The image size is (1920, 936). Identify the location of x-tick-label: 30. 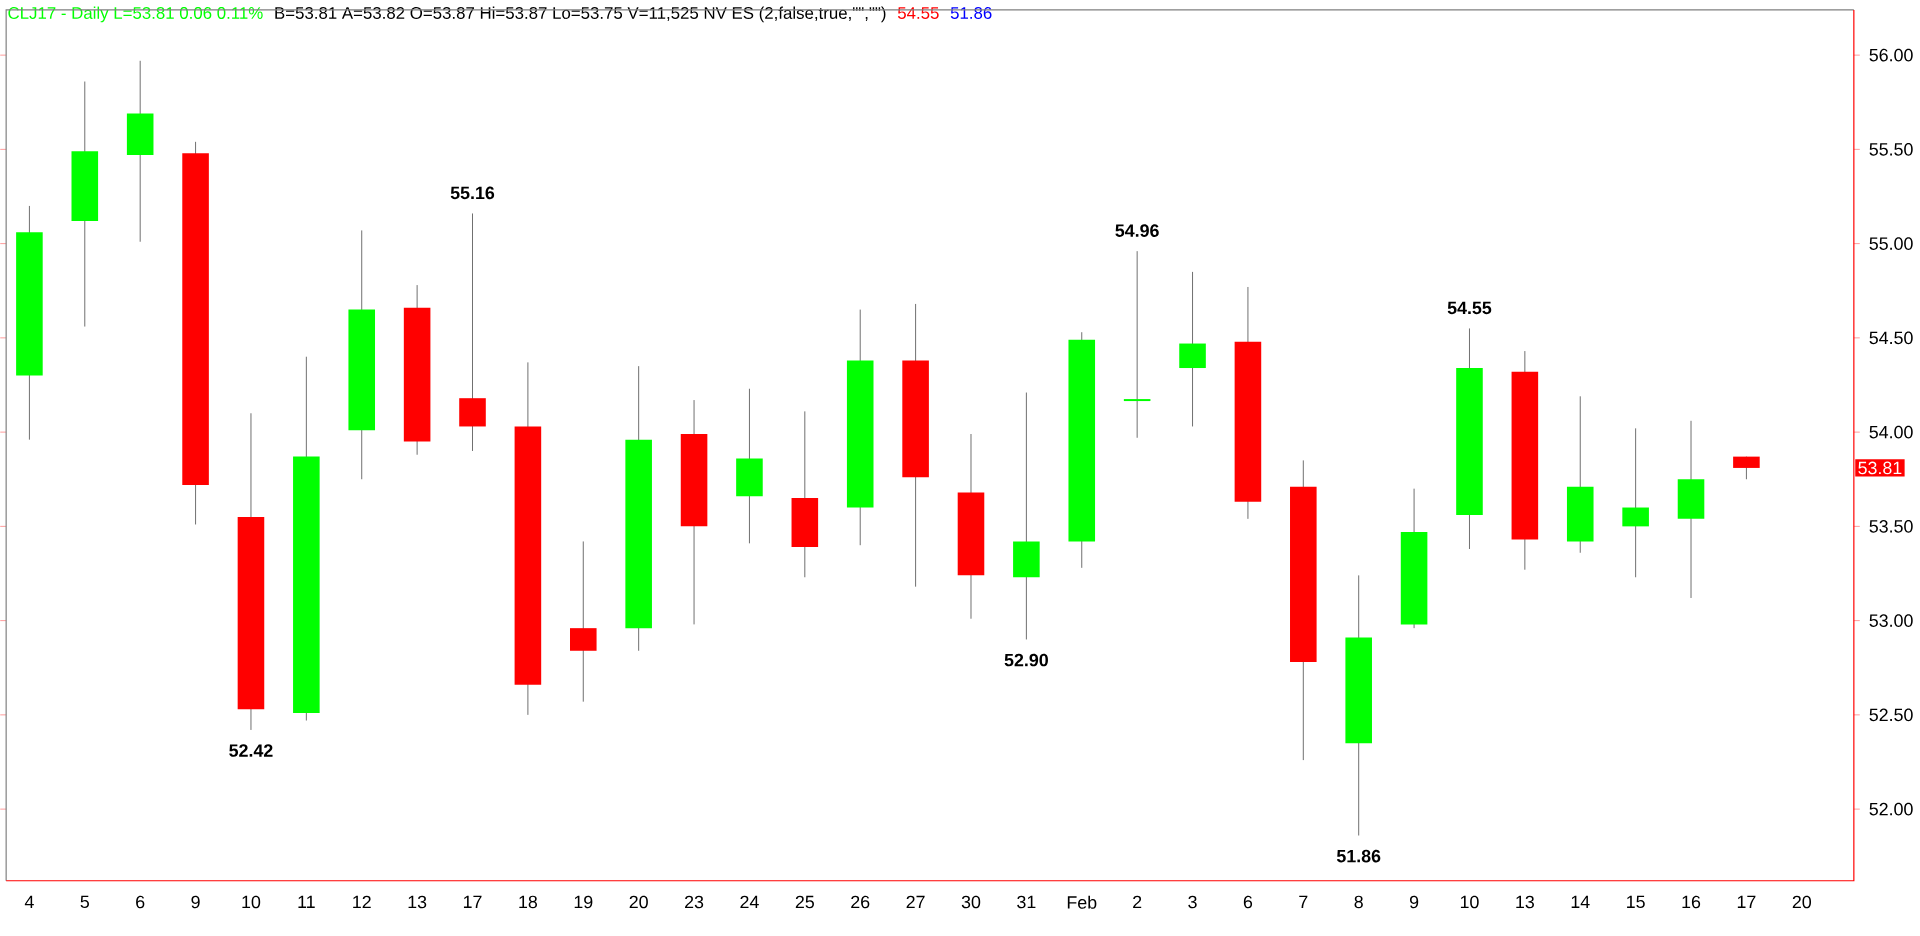
(971, 902).